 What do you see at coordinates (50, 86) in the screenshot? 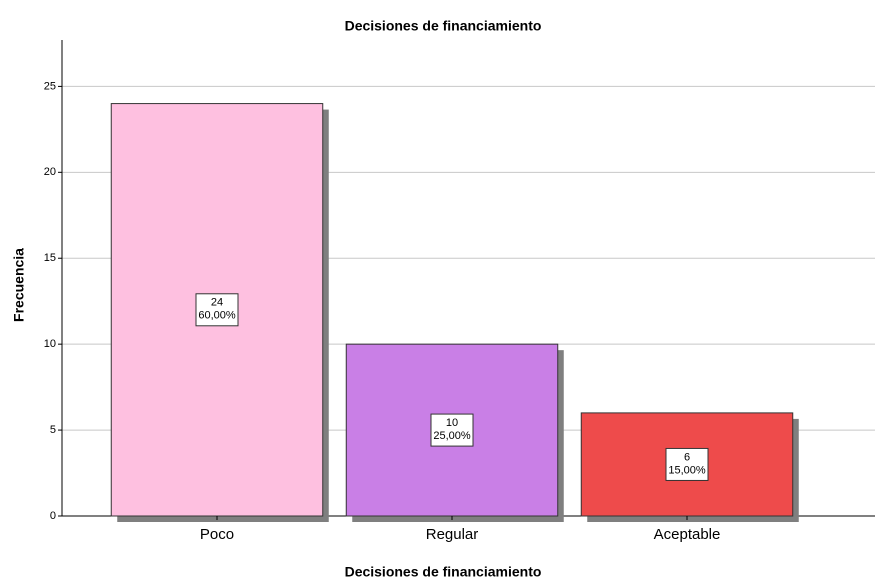
I see `y-tick-label: 25` at bounding box center [50, 86].